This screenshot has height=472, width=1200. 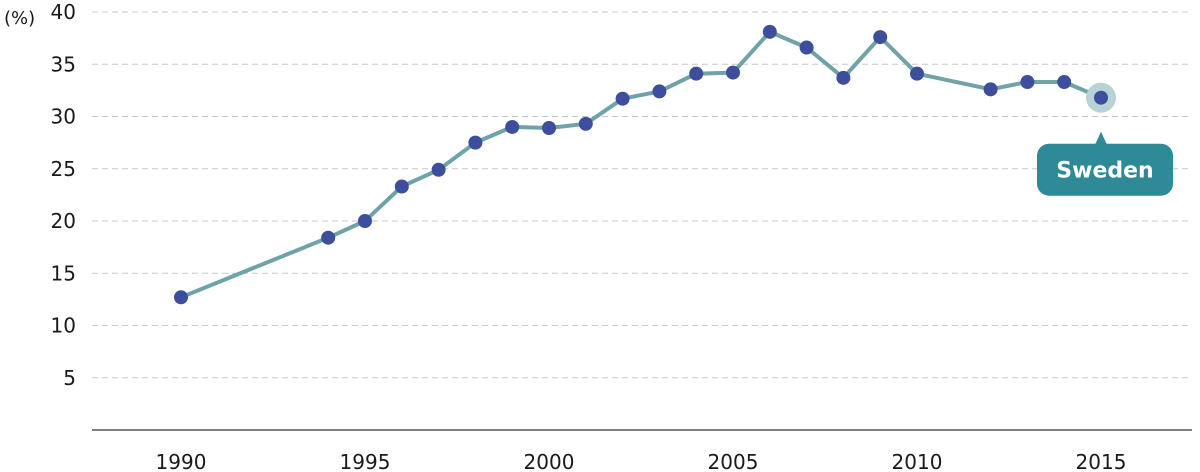 I want to click on y-tick-label-5: 5, so click(x=69, y=378).